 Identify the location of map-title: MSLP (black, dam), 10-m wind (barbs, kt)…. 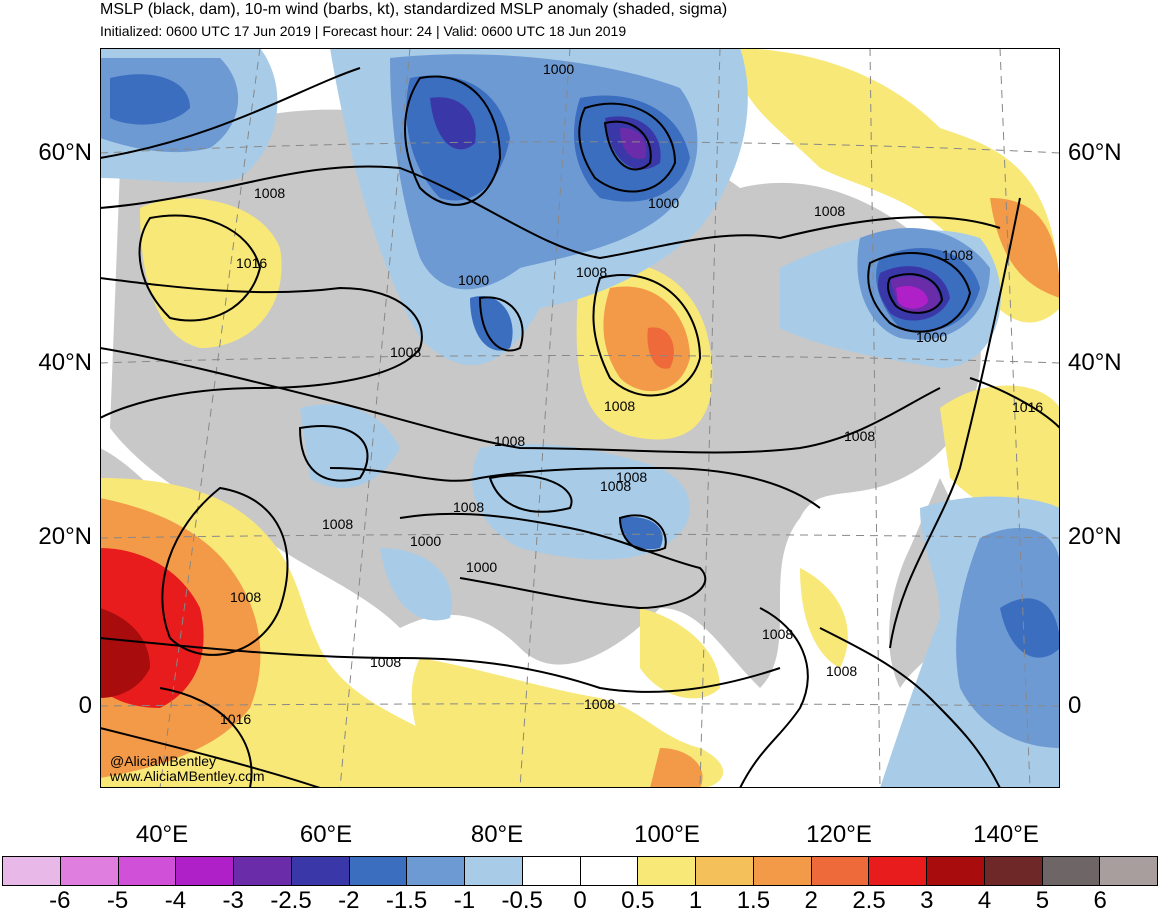
(414, 9).